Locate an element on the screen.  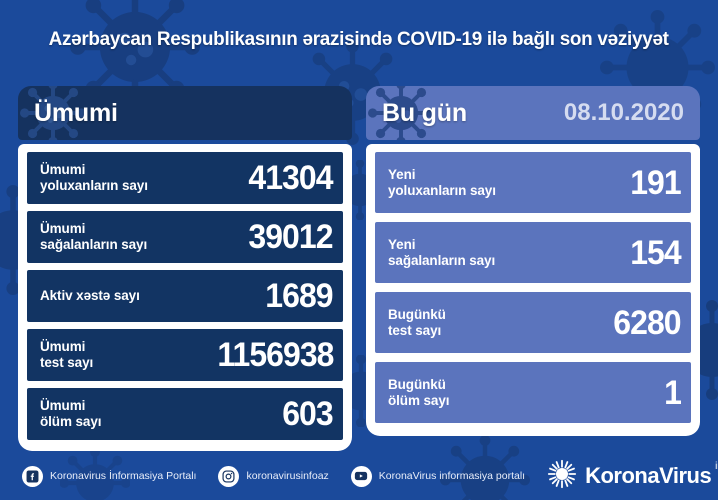
brand-logo: KoronaVirus info is located at coordinates (632, 476).